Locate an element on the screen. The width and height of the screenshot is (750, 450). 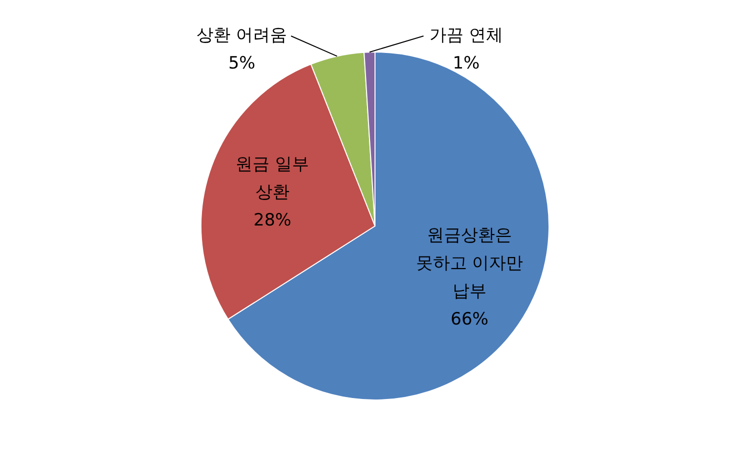
slice-label: 가끔 연체 is located at coordinates (466, 36).